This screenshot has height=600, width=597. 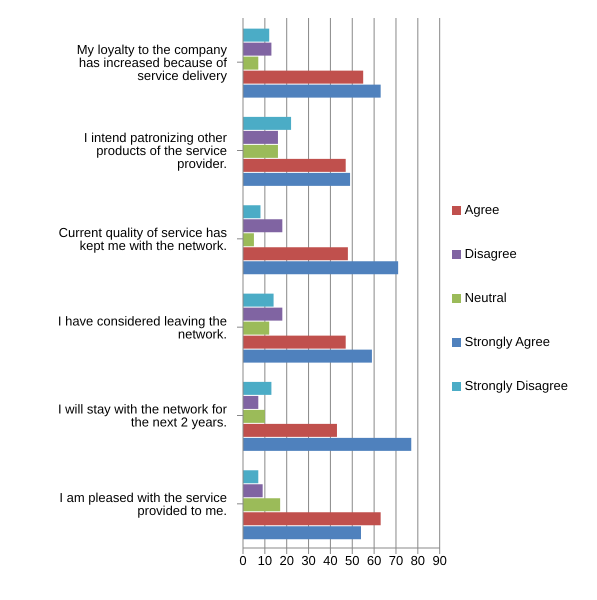 I want to click on x-tick-label: 0, so click(x=243, y=560).